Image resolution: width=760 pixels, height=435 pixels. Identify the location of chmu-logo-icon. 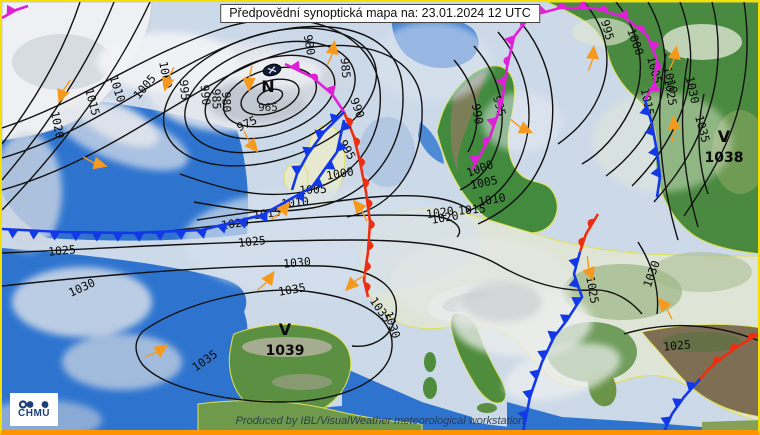
(33, 404).